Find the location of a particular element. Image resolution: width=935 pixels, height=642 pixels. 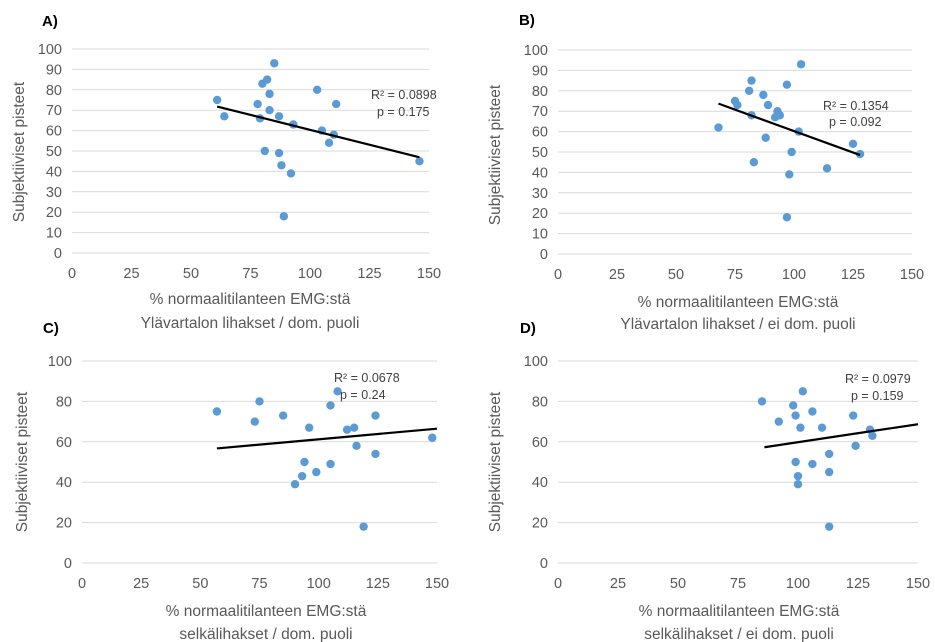

r-squared-label: R² = 0.0678 is located at coordinates (367, 378).